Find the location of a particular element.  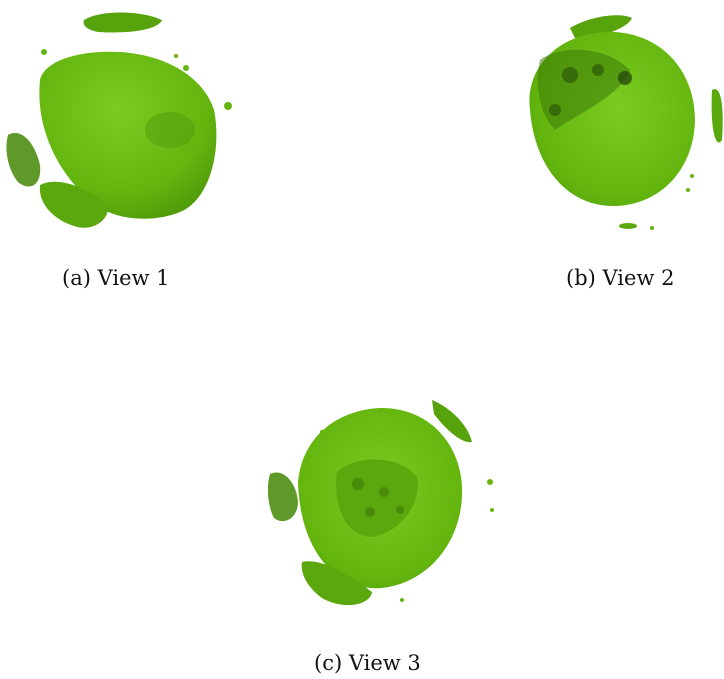

caption-view-3: (c) View 3 is located at coordinates (367, 663).